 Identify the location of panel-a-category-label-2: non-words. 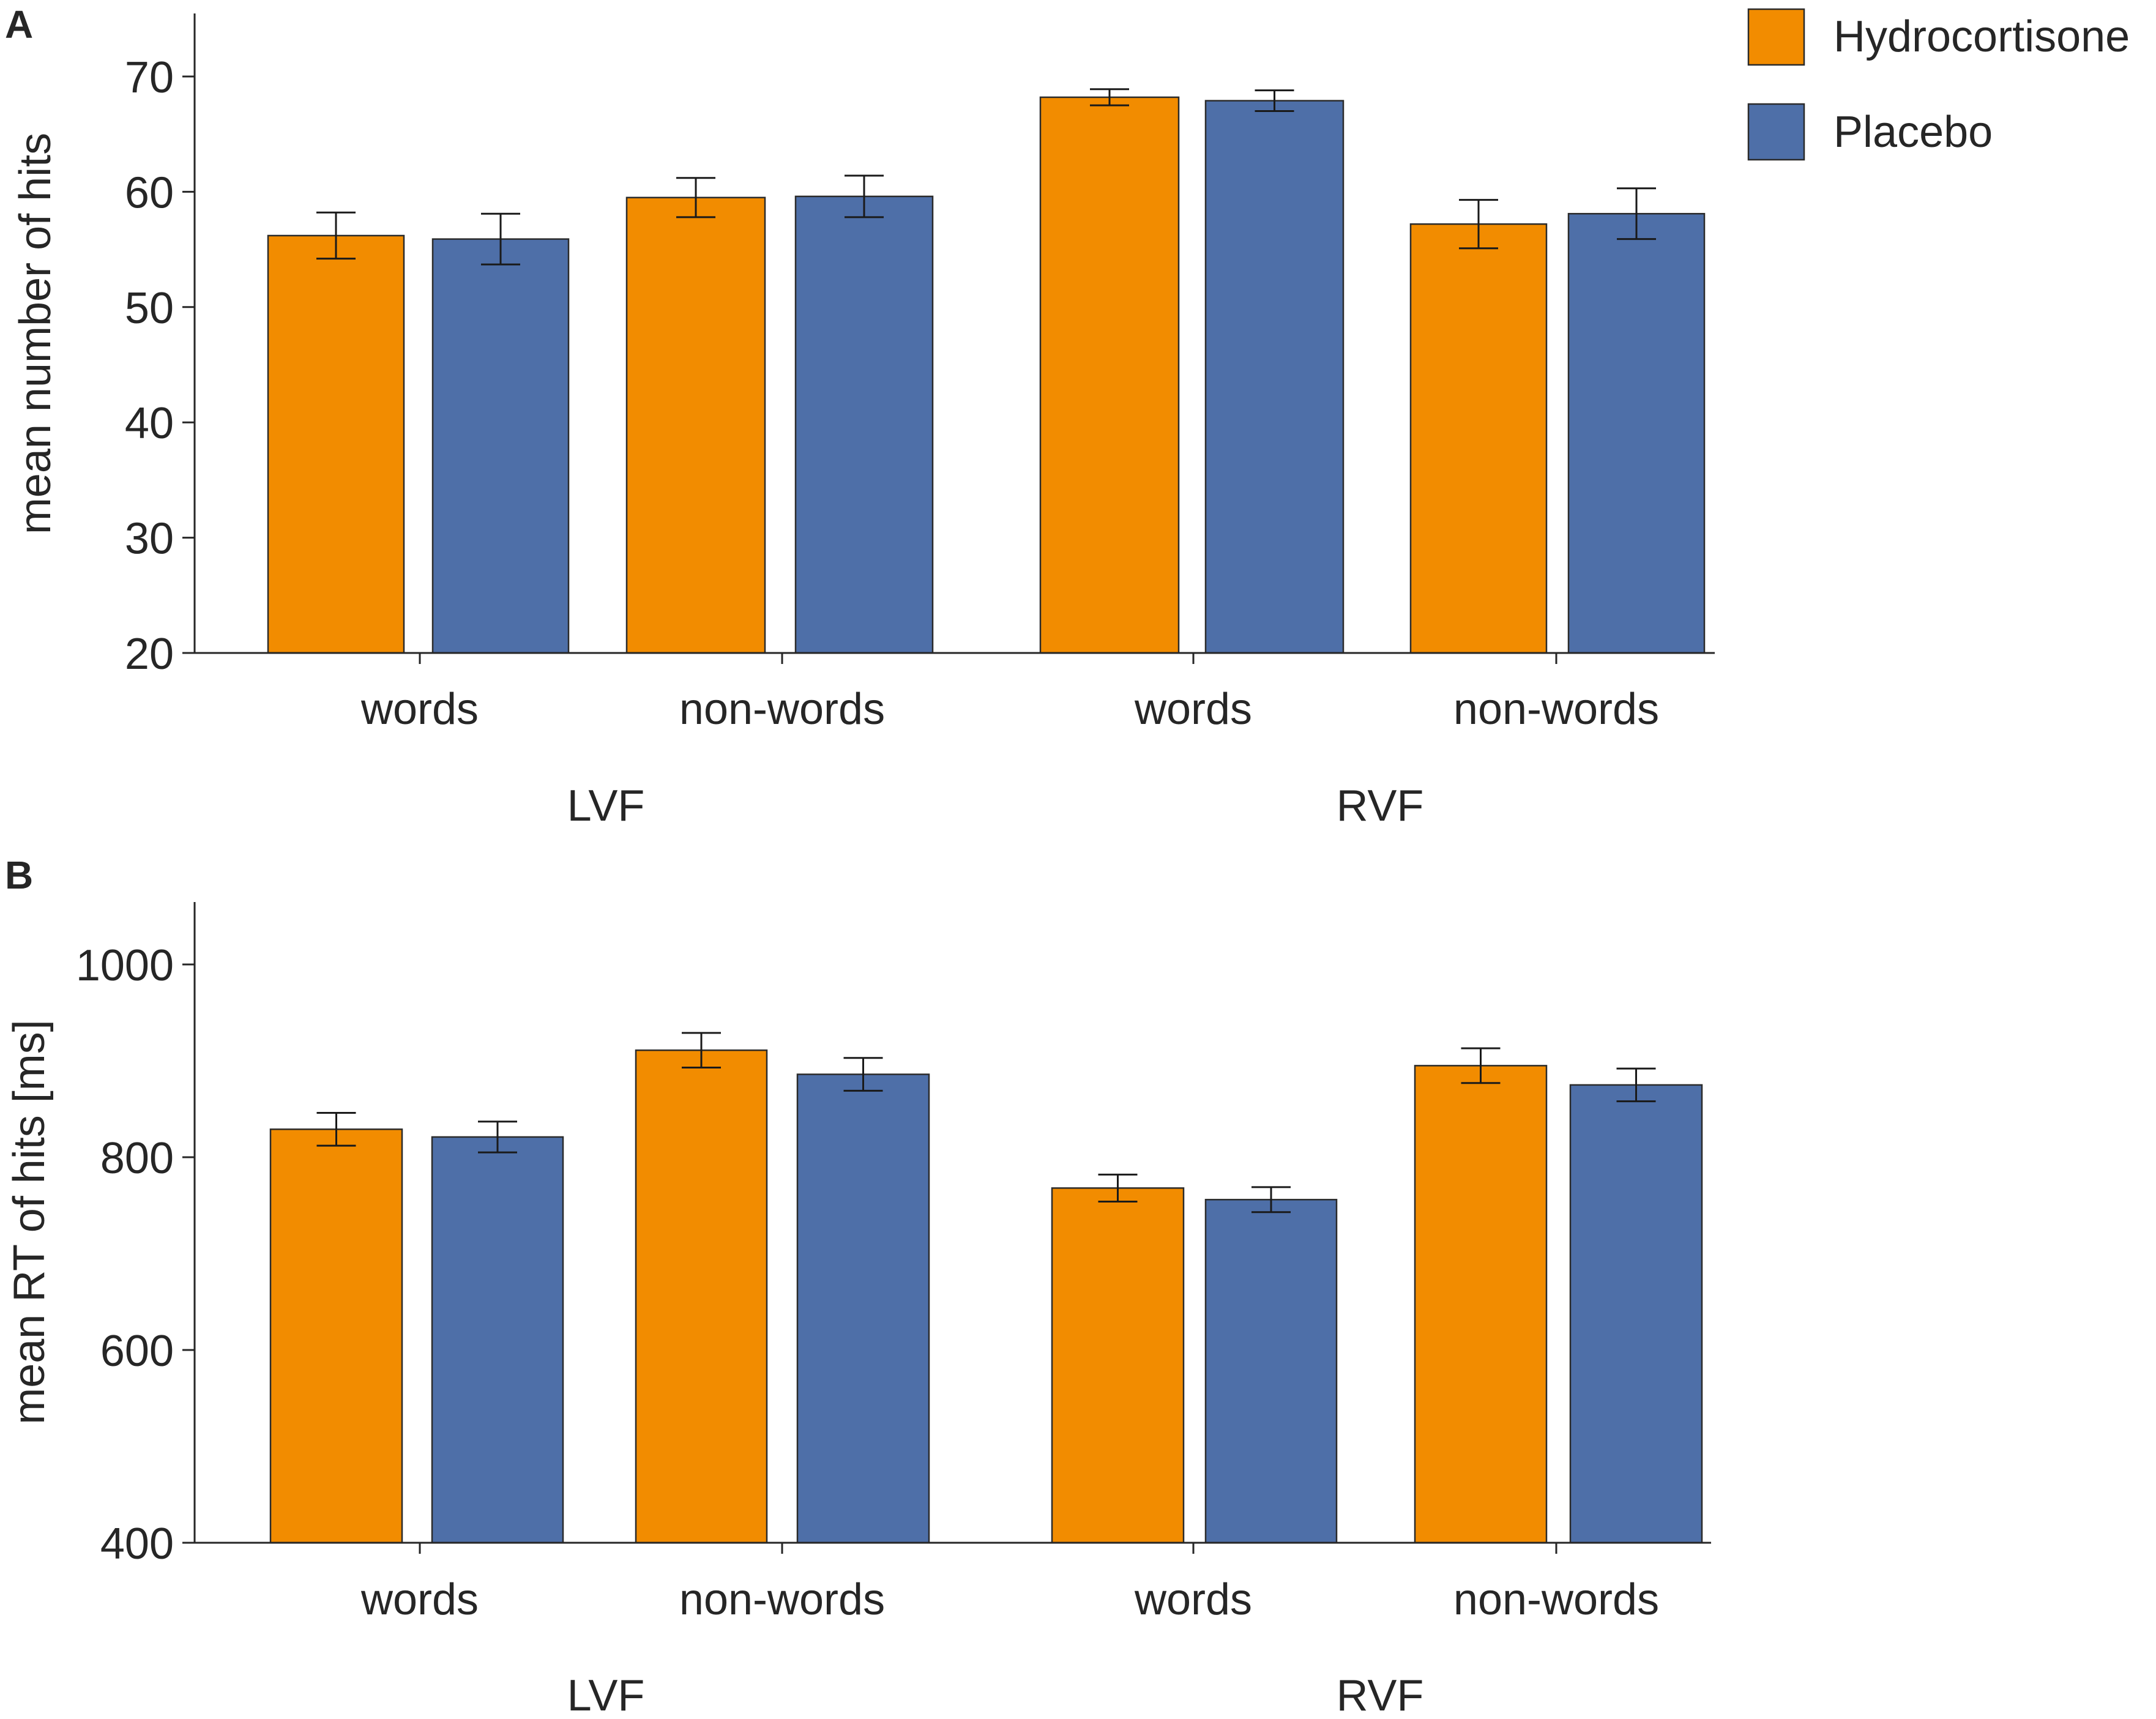
(782, 709).